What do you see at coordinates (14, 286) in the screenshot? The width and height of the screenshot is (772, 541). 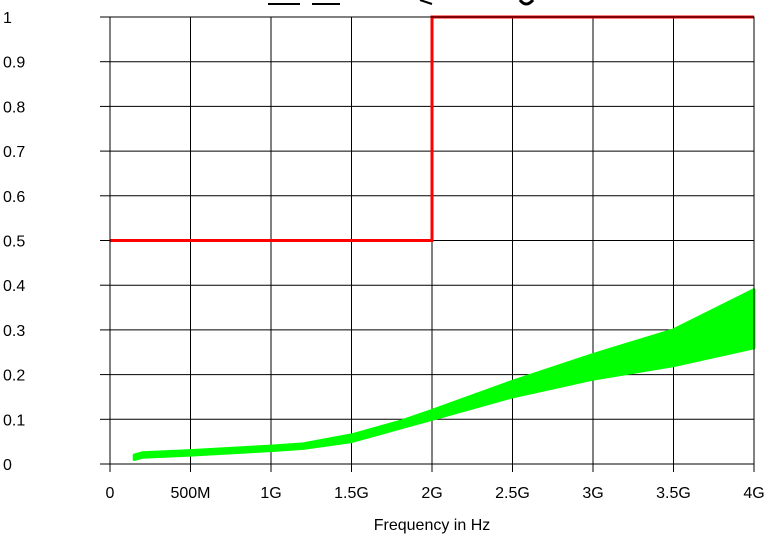 I see `y-tick-label: 0.4` at bounding box center [14, 286].